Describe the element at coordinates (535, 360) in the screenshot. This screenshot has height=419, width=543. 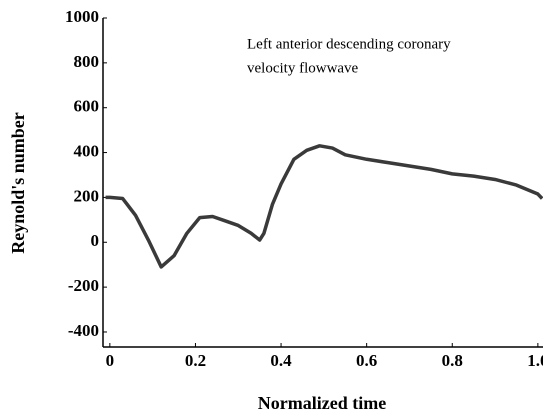
I see `x-tick-label: 1.0` at that location.